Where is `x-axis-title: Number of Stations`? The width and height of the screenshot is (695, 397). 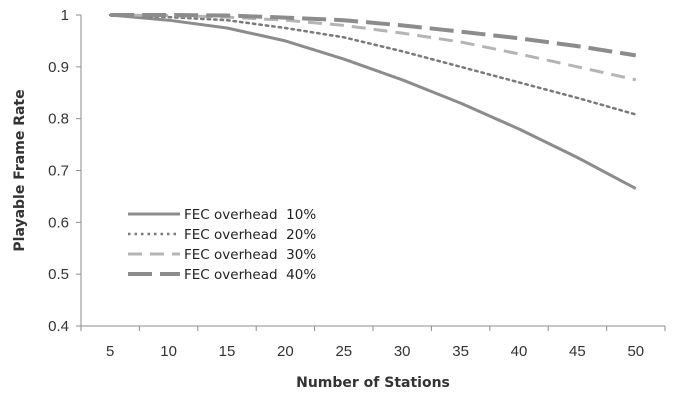 x-axis-title: Number of Stations is located at coordinates (373, 383).